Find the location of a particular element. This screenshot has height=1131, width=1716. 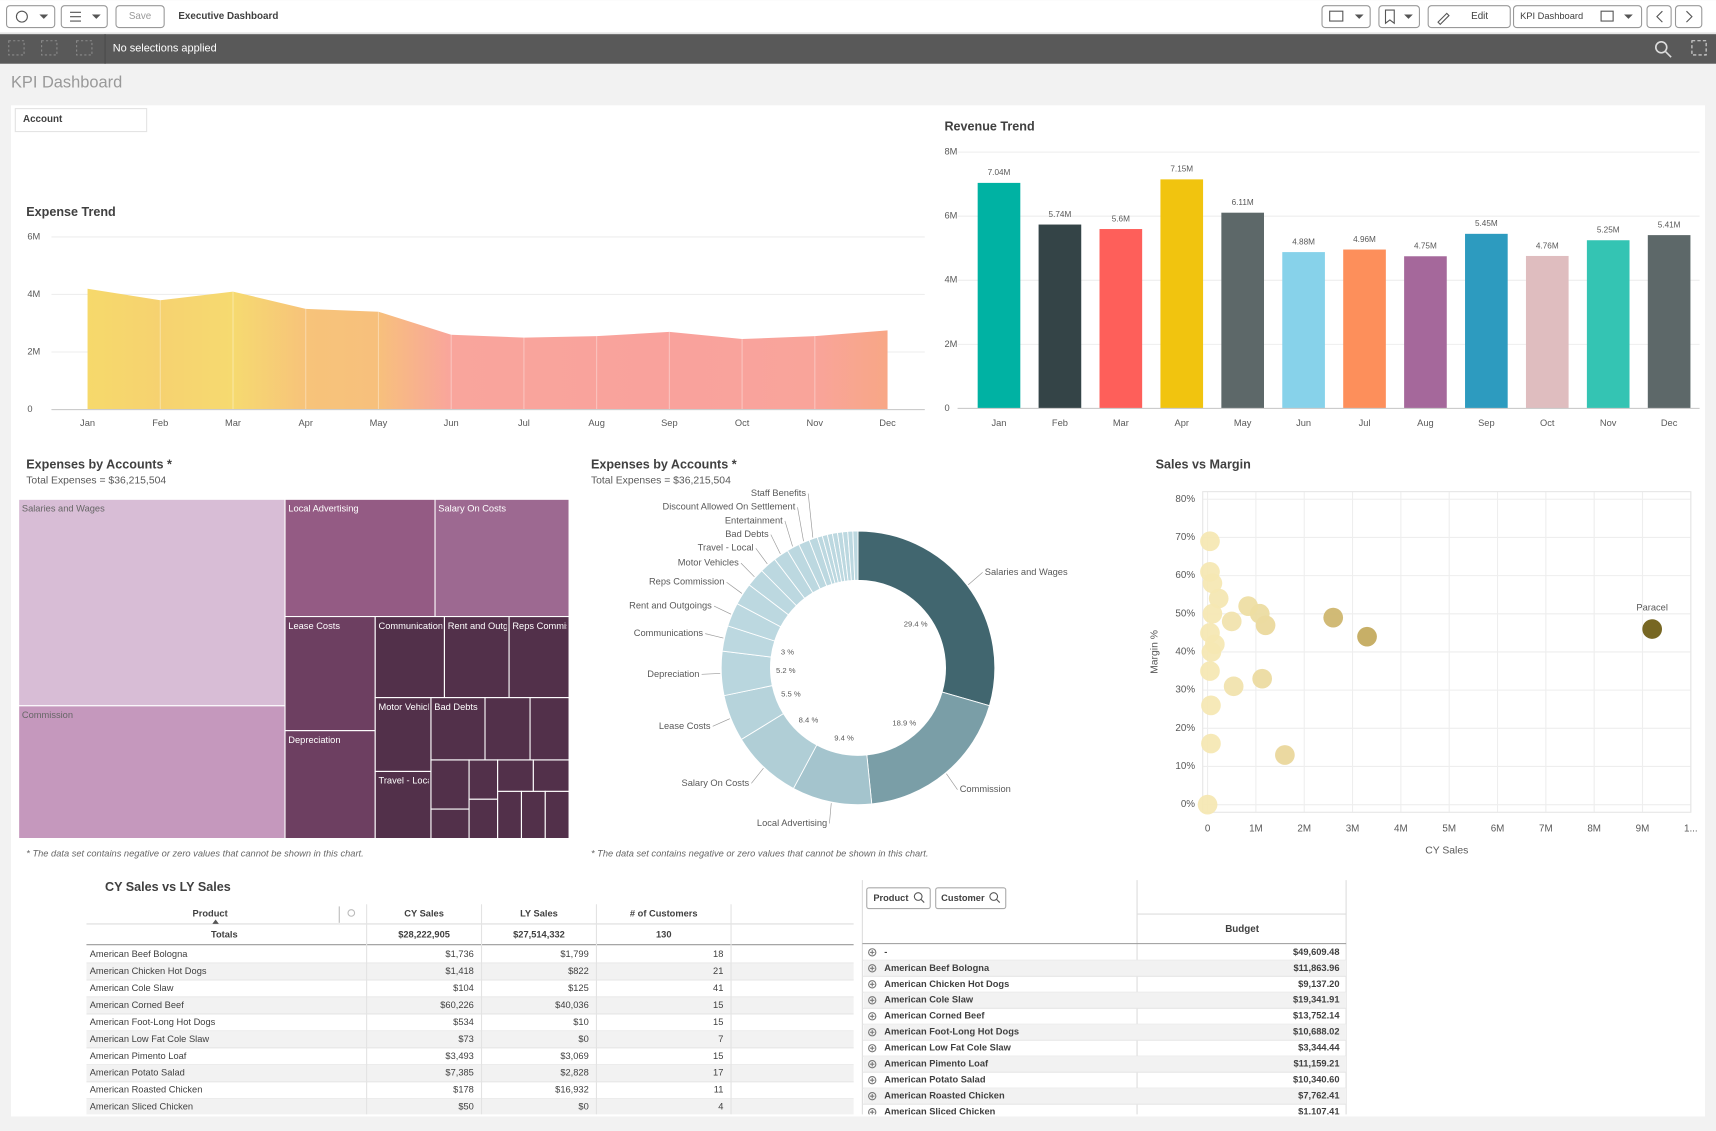

next-sheet-button is located at coordinates (1688, 17).